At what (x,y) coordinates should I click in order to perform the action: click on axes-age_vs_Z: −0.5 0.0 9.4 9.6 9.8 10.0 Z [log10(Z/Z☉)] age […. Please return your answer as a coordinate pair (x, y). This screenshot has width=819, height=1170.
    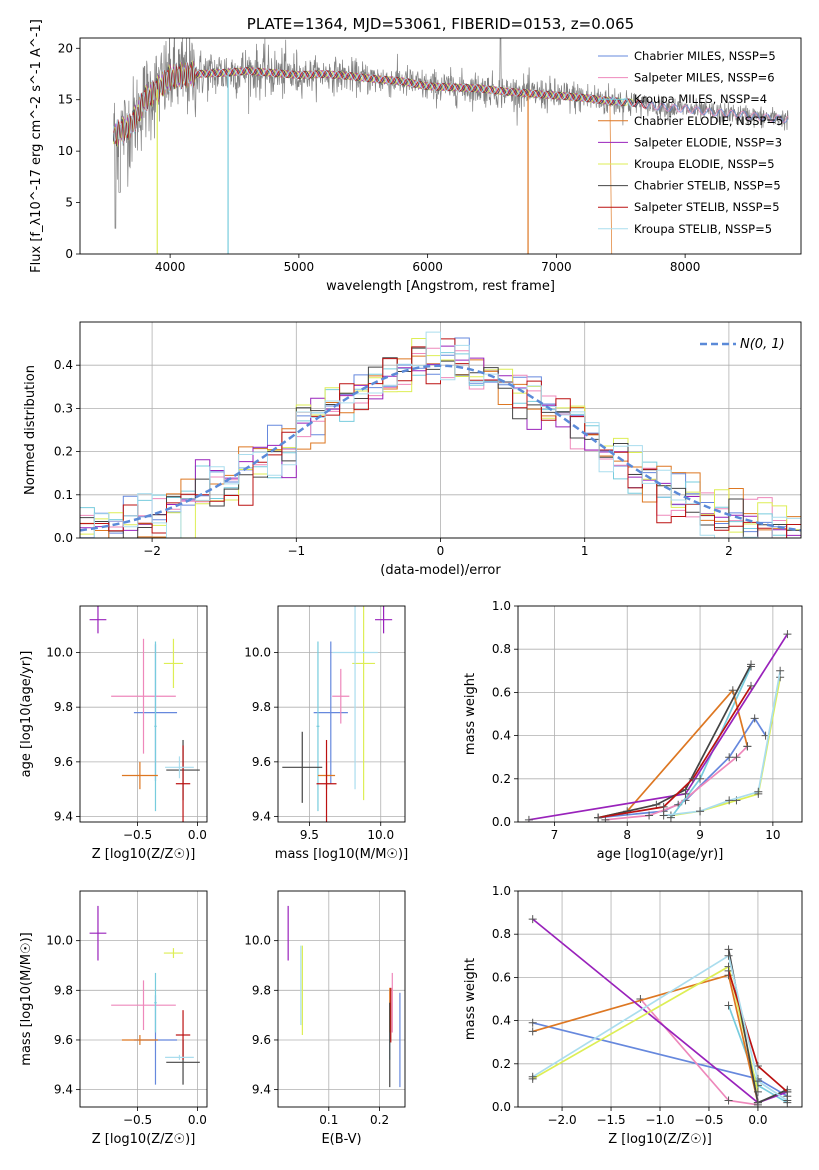
    Looking at the image, I should click on (113, 733).